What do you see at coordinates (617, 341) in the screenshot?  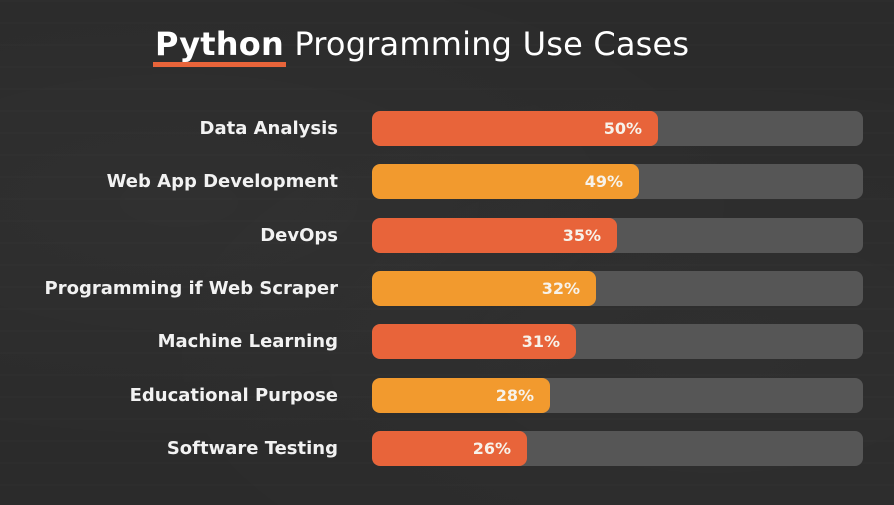 I see `bar-track: 31%` at bounding box center [617, 341].